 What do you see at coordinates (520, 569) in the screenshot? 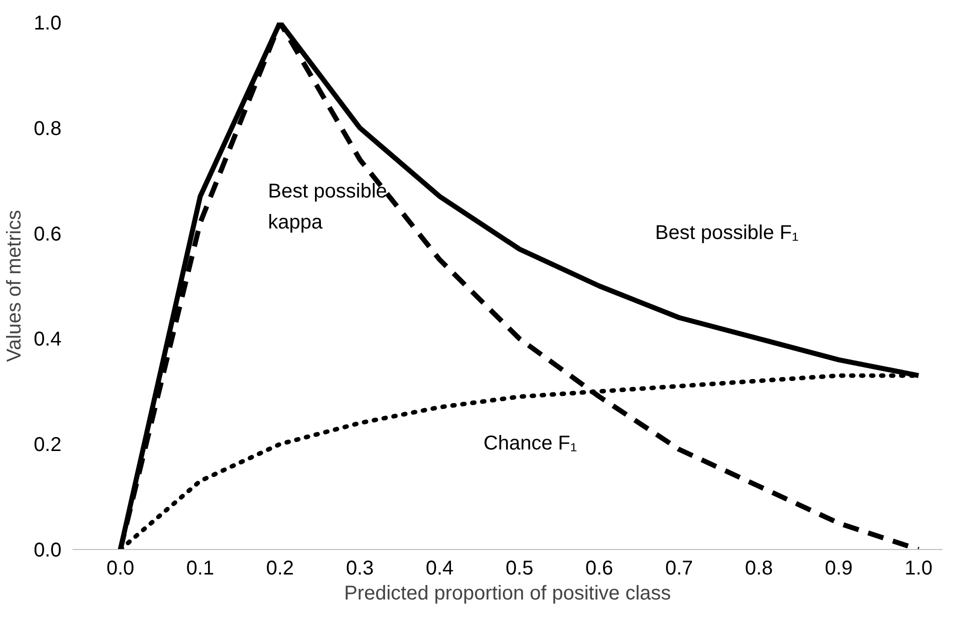
I see `x-tick-label: 0.5` at bounding box center [520, 569].